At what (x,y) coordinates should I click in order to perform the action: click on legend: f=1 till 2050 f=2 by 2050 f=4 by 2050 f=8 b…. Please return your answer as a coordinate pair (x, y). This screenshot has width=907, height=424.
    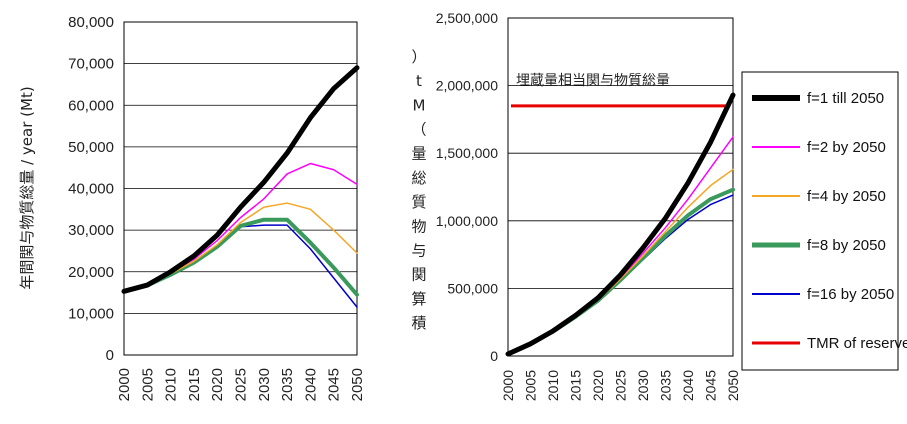
    Looking at the image, I should click on (824, 221).